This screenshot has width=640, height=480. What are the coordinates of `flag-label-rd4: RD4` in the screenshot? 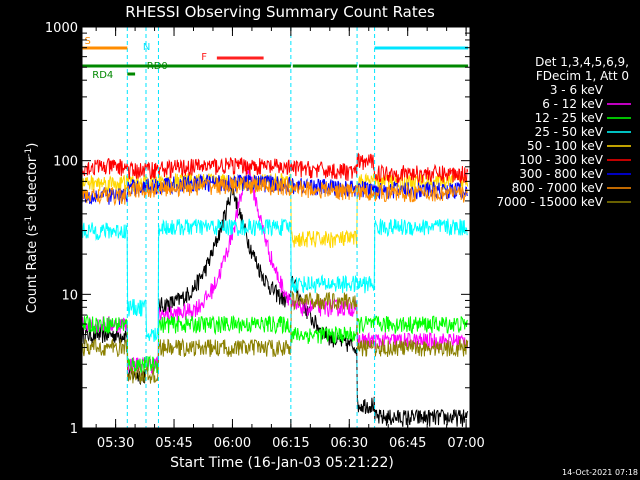 It's located at (102, 75).